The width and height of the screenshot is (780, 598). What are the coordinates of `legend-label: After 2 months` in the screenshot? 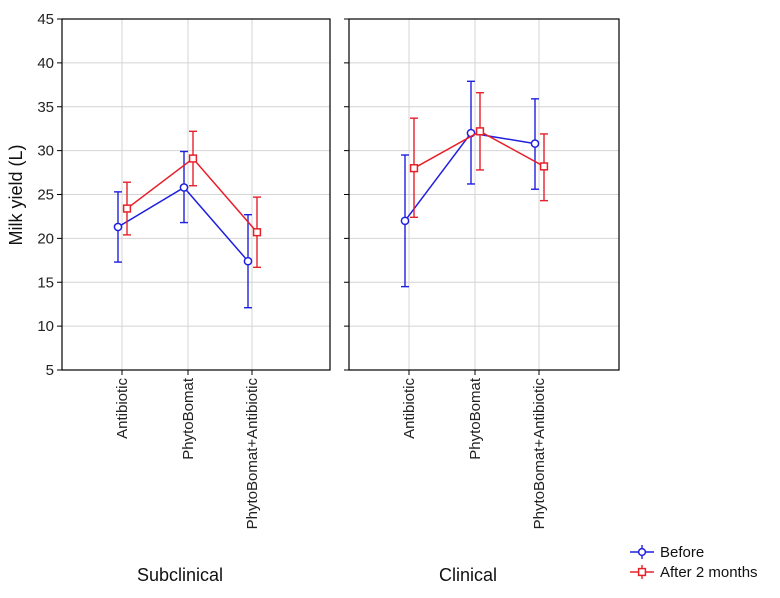 It's located at (709, 572).